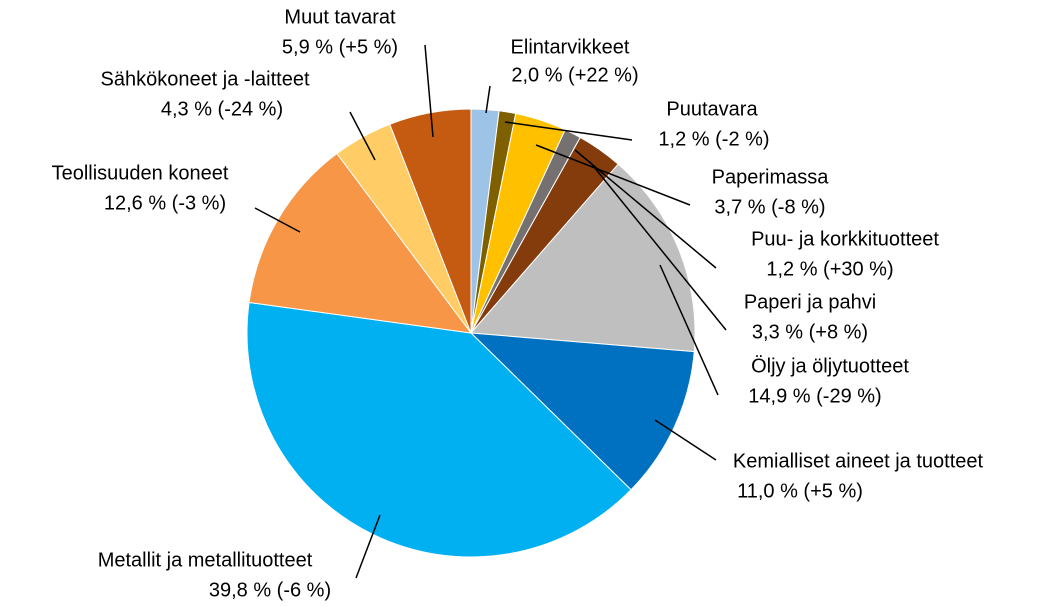 The height and width of the screenshot is (606, 1043). I want to click on slice-label: Puu- ja korkkituotteet, so click(845, 239).